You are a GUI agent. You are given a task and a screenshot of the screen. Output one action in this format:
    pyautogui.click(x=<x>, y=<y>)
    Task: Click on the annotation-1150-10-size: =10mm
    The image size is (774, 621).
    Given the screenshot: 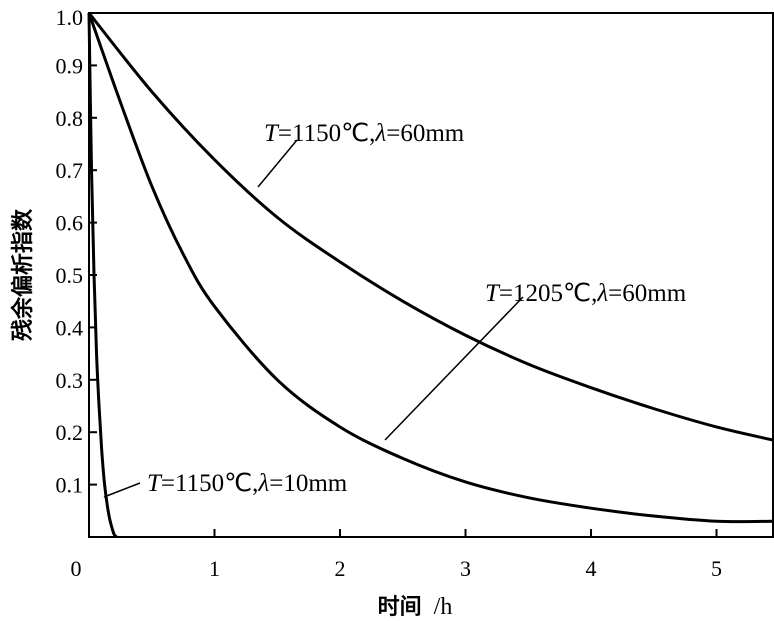 What is the action you would take?
    pyautogui.click(x=308, y=483)
    